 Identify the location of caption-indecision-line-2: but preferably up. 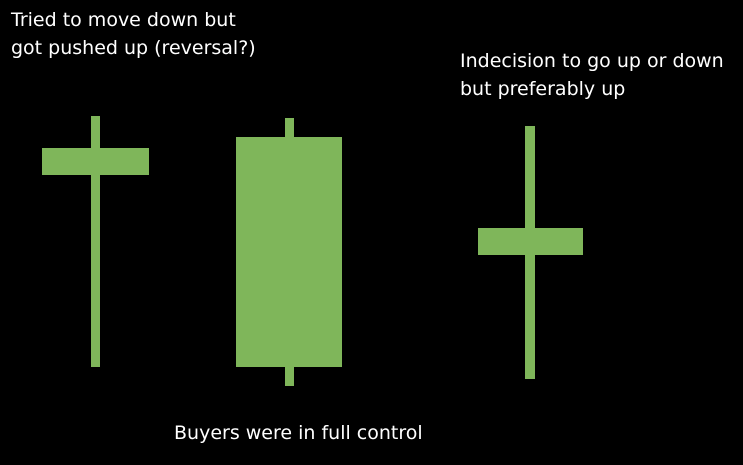
(543, 89).